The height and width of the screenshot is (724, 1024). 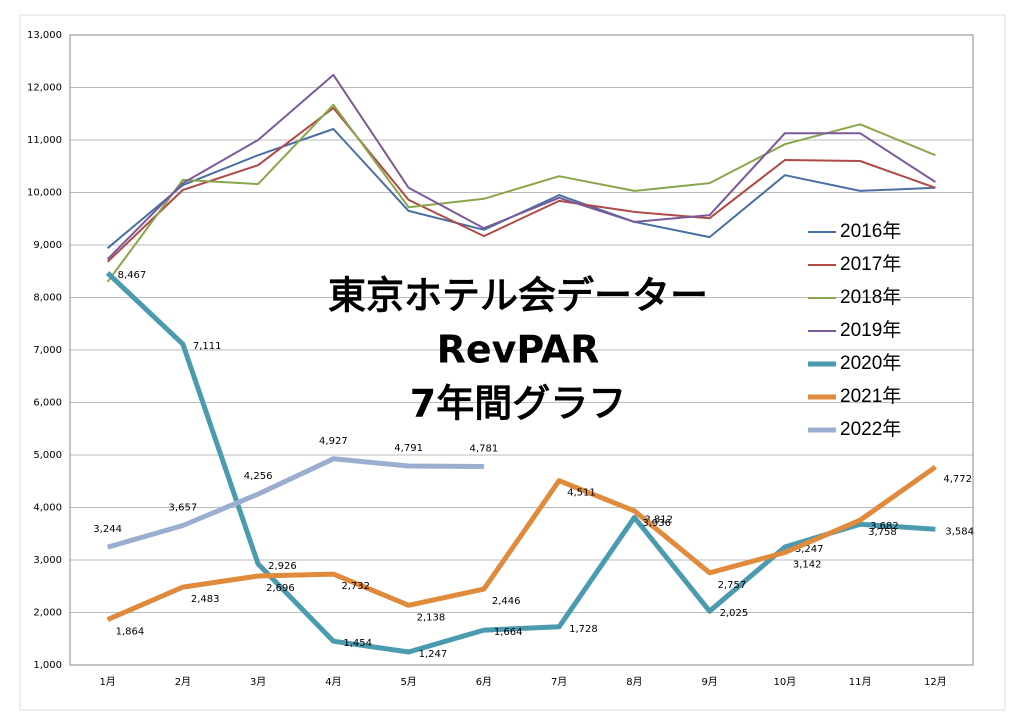 What do you see at coordinates (870, 429) in the screenshot?
I see `legend-label: 2022年` at bounding box center [870, 429].